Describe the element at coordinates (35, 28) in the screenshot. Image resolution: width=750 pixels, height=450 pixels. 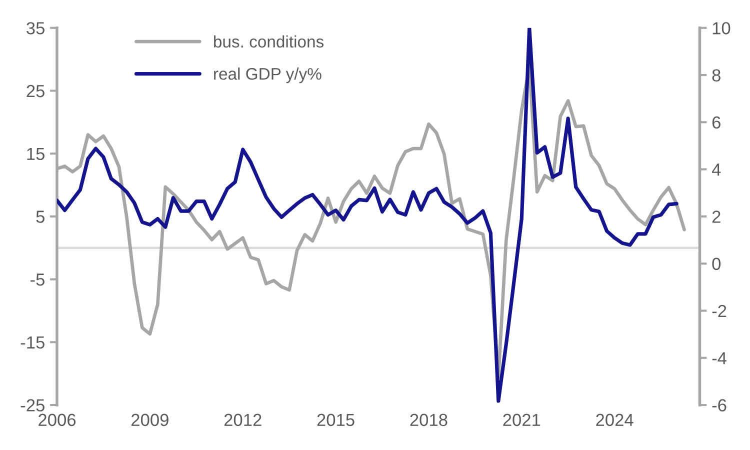
I see `y-tick-label: 35` at that location.